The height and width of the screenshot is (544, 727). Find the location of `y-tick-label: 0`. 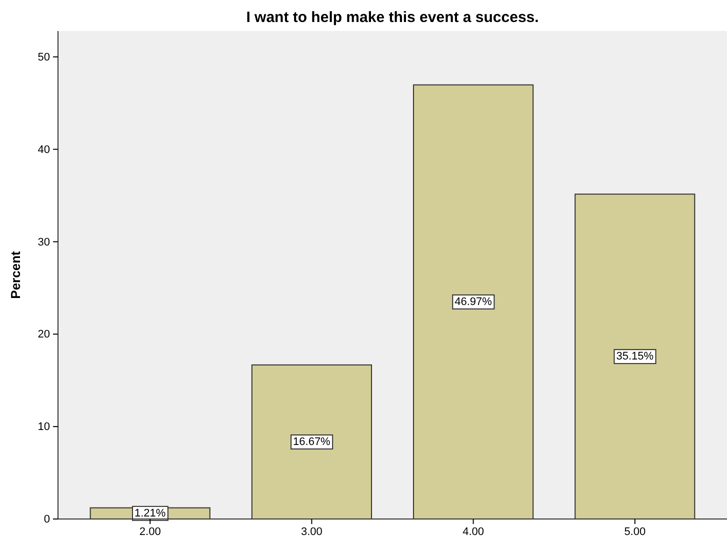

y-tick-label: 0 is located at coordinates (47, 520).